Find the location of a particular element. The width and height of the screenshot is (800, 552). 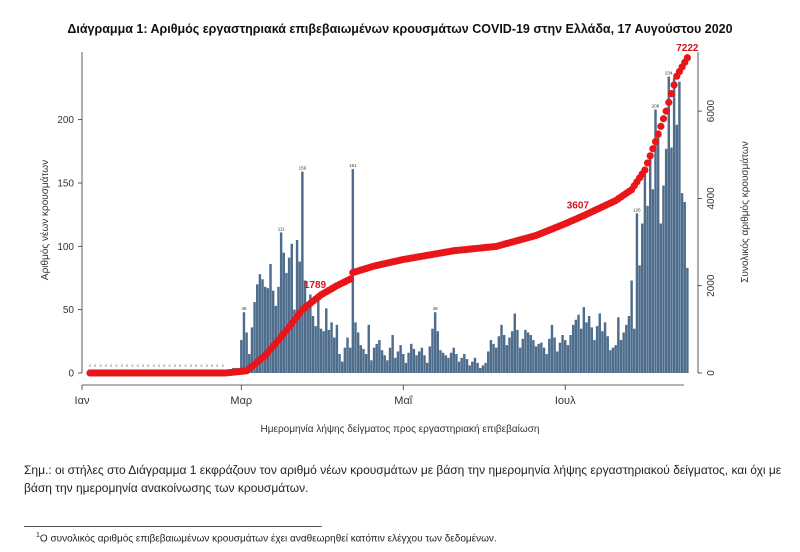

y-right-axis-title: Συνολικός αριθμός κρουσμάτων is located at coordinates (745, 212).